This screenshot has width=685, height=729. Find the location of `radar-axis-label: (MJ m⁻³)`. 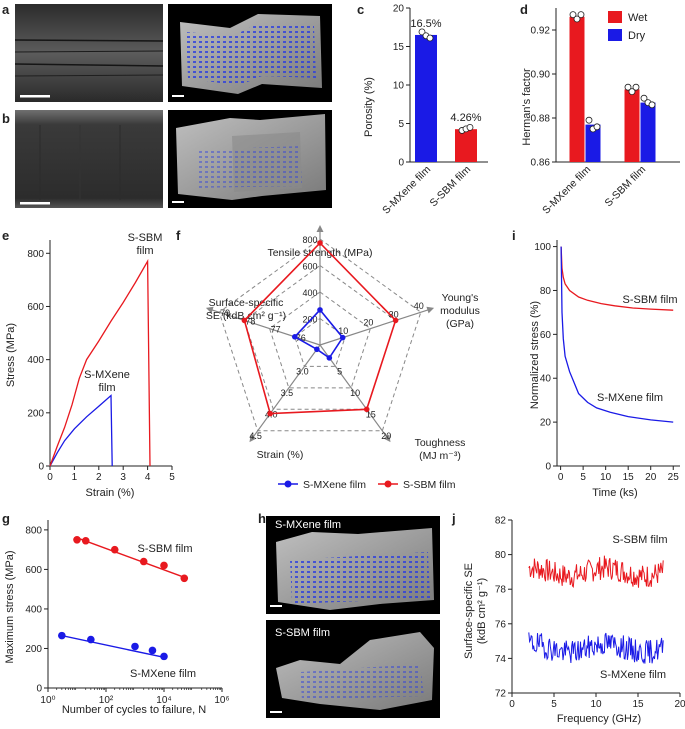

radar-axis-label: (MJ m⁻³) is located at coordinates (440, 456).